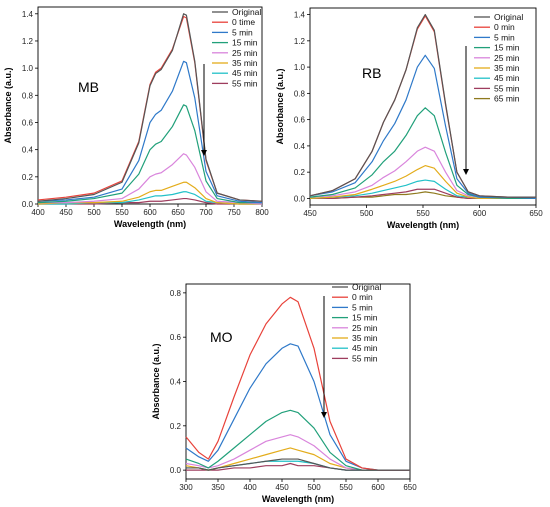  Describe the element at coordinates (234, 212) in the screenshot. I see `x-tick-label: 750` at that location.